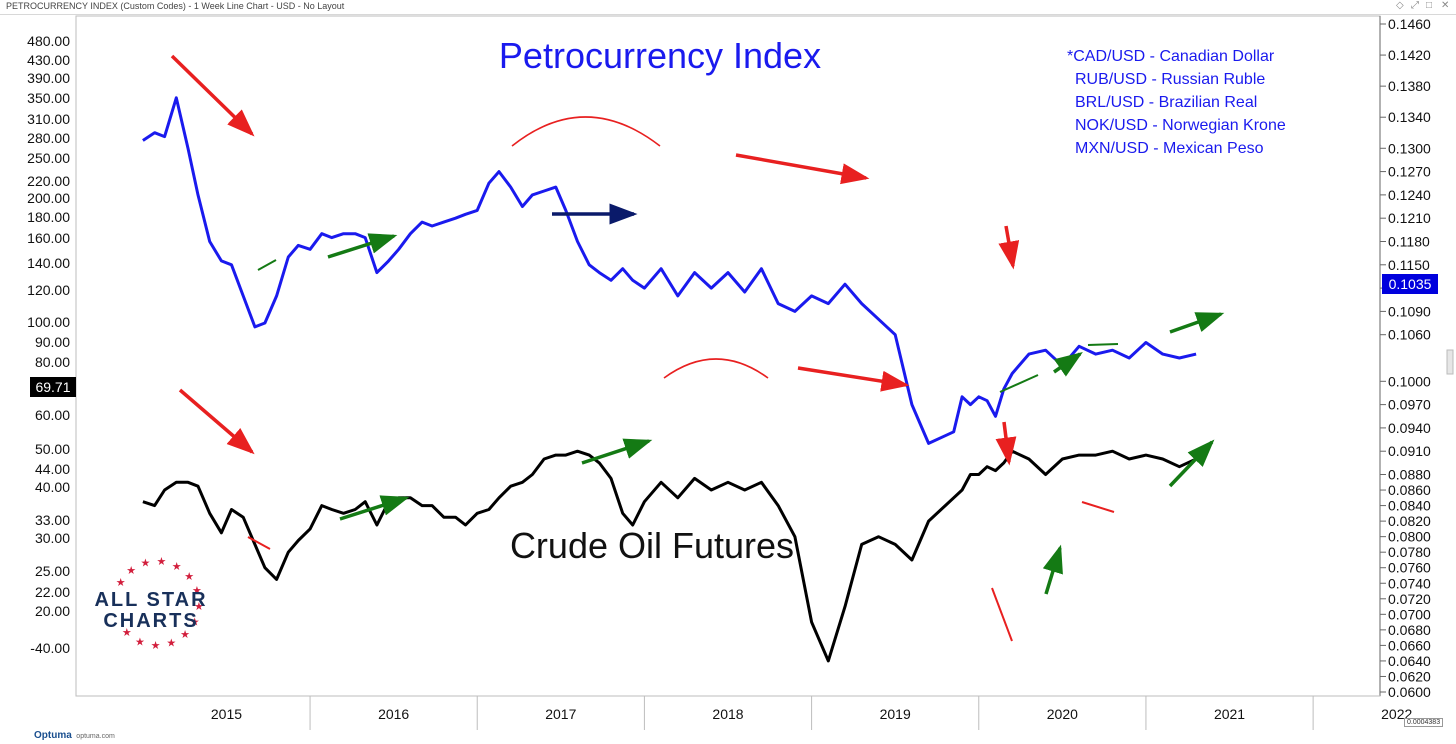  What do you see at coordinates (48, 119) in the screenshot?
I see `left-tick-label: 310.00` at bounding box center [48, 119].